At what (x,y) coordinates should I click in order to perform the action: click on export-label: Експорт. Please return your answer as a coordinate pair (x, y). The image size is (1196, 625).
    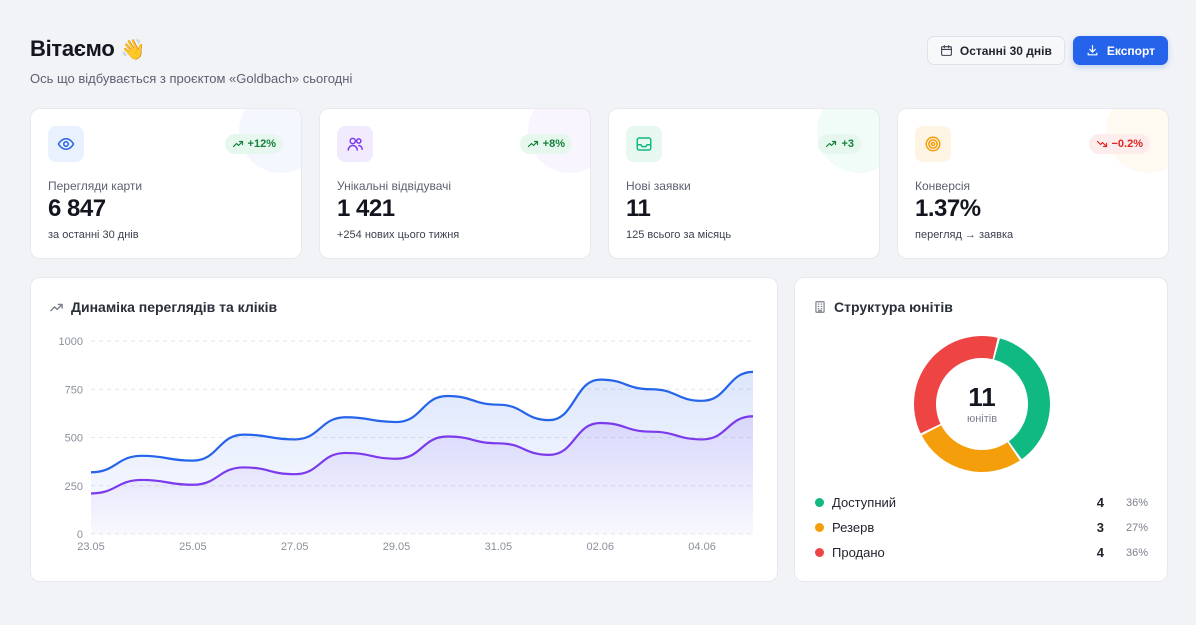
    Looking at the image, I should click on (1130, 50).